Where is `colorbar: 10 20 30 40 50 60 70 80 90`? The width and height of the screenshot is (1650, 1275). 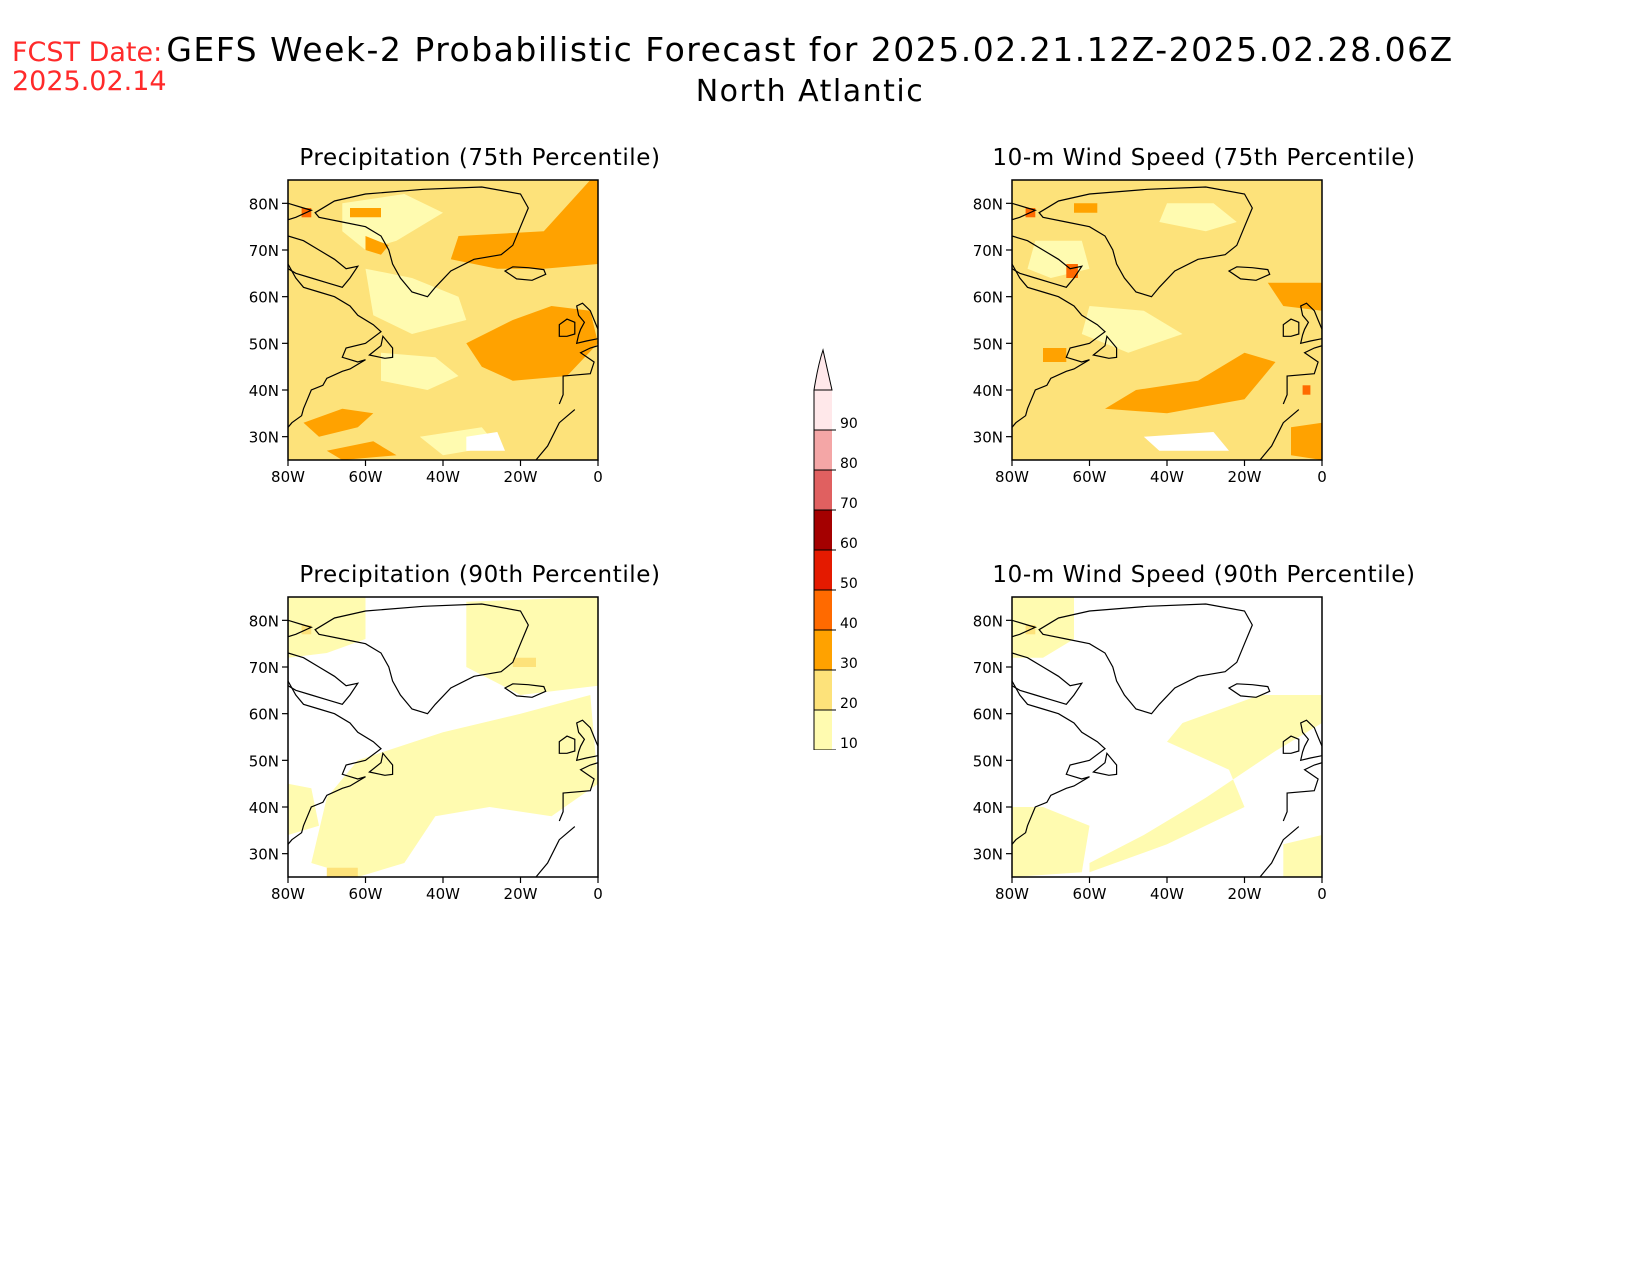 colorbar: 10 20 30 40 50 60 70 80 90 is located at coordinates (830, 558).